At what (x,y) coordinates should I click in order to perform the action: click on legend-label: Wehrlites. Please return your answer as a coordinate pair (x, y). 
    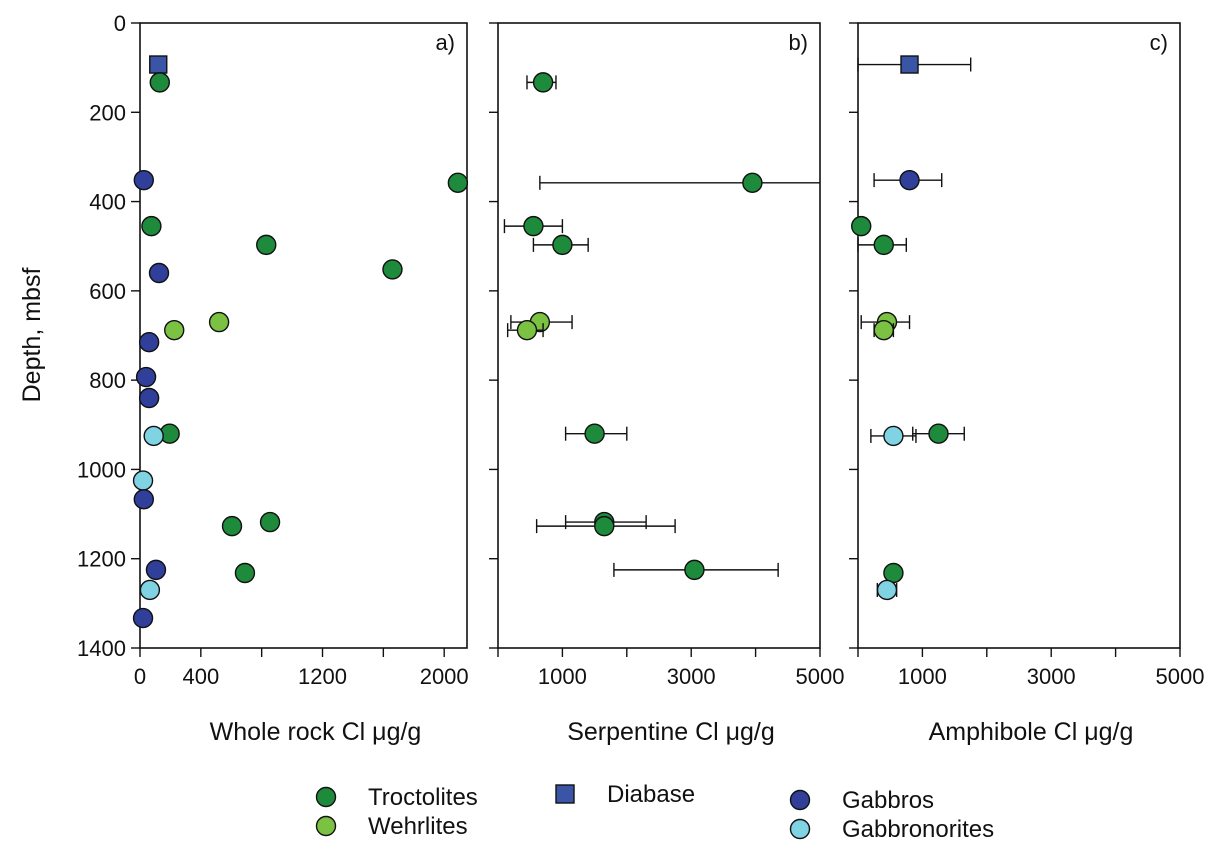
    Looking at the image, I should click on (418, 826).